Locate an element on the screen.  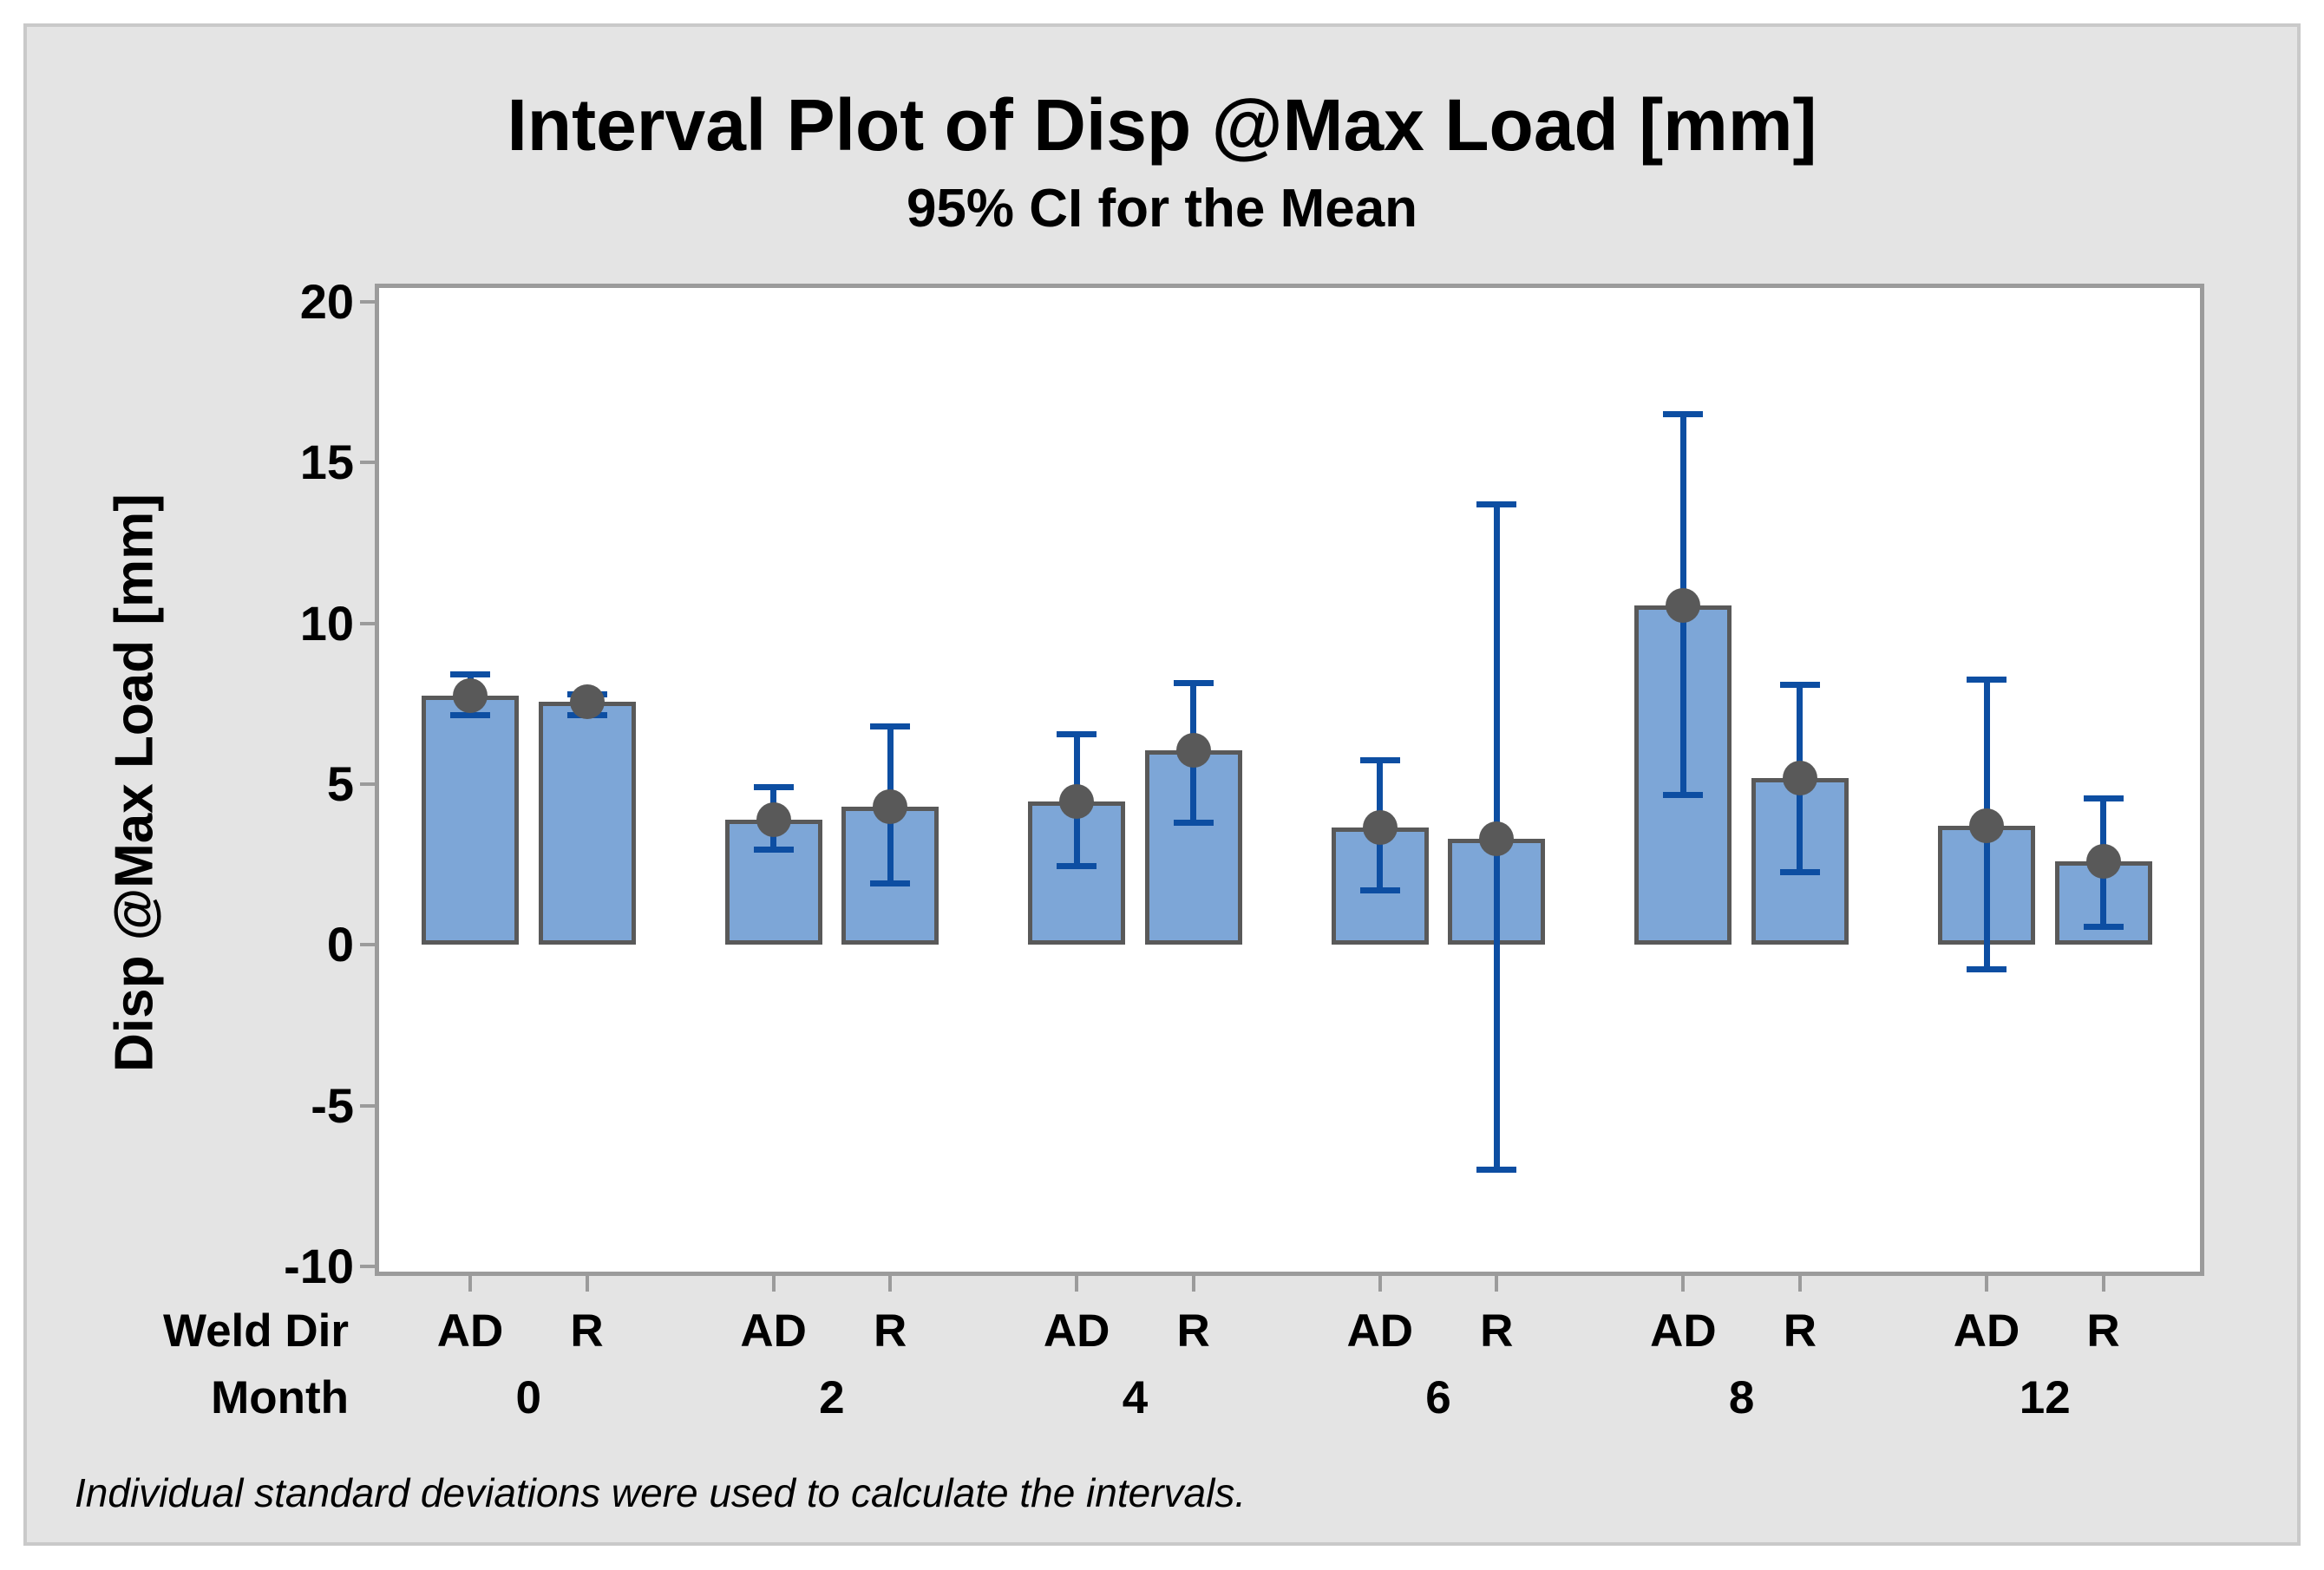
weld-dir-row-caption: Weld Dir is located at coordinates (256, 1331).